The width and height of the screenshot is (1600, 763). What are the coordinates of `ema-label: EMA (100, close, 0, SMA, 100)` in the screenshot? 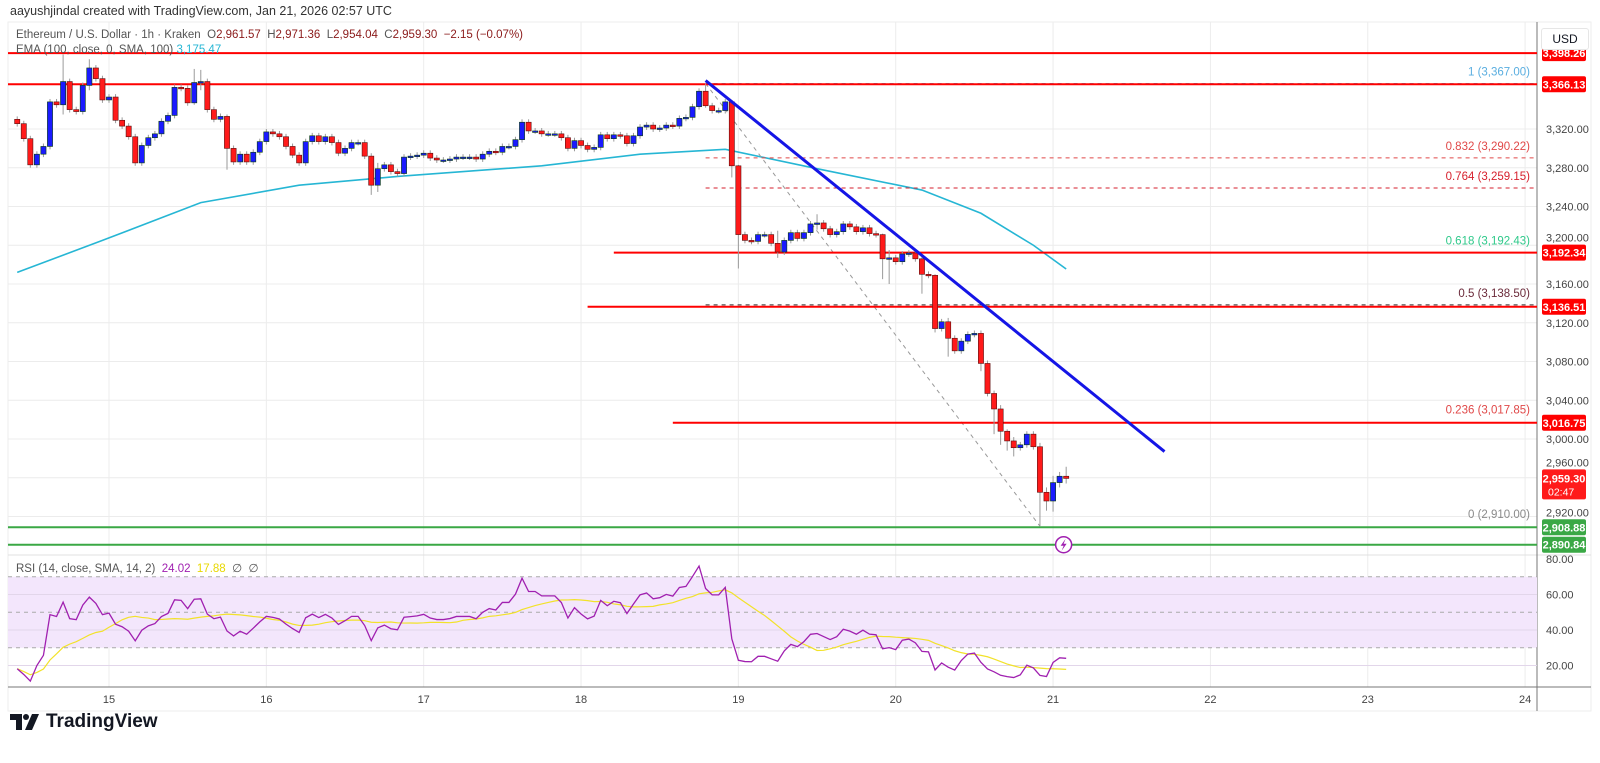 It's located at (95, 50).